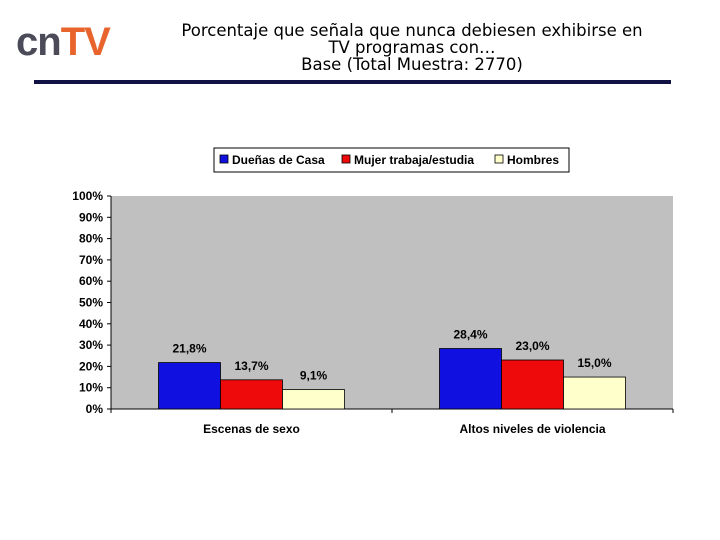 This screenshot has width=720, height=540. I want to click on y-tick-label: 30%, so click(91, 345).